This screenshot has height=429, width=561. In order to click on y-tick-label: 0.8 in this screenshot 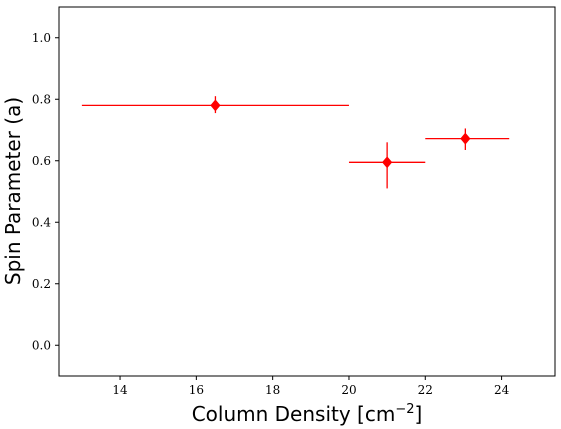, I will do `click(41, 99)`.